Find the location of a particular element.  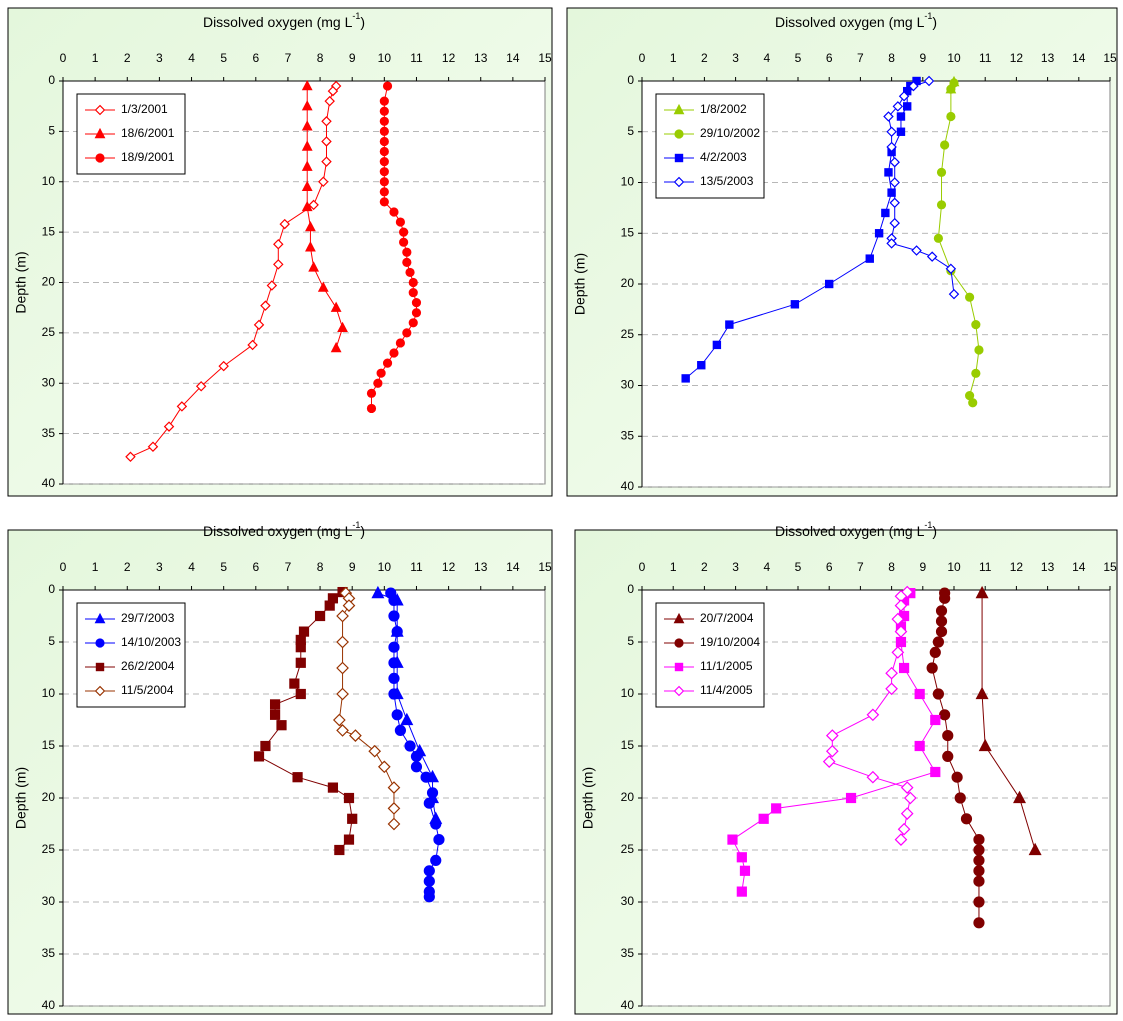

legend-label: 19/10/2004 is located at coordinates (730, 642).